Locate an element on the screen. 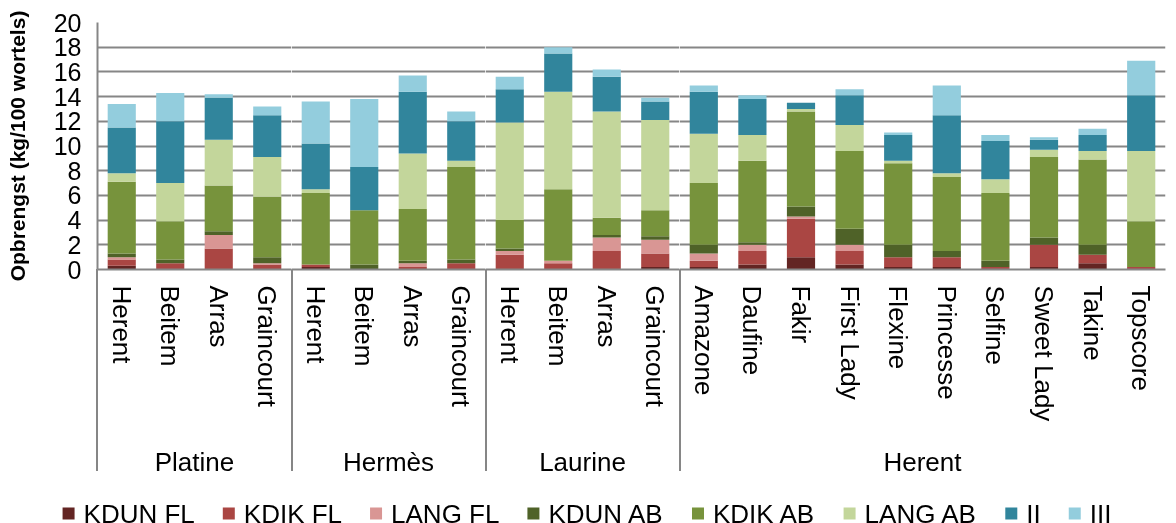 The image size is (1176, 523). legend-label: LANG FL is located at coordinates (445, 510).